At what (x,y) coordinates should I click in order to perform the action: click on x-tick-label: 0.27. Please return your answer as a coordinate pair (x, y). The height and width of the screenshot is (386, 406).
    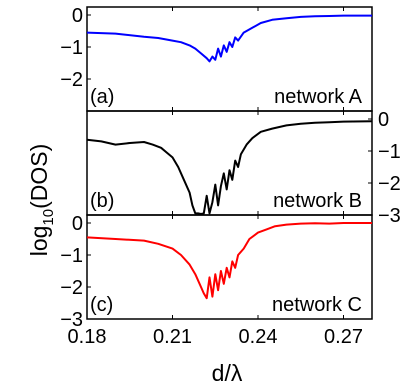
    Looking at the image, I should click on (343, 337).